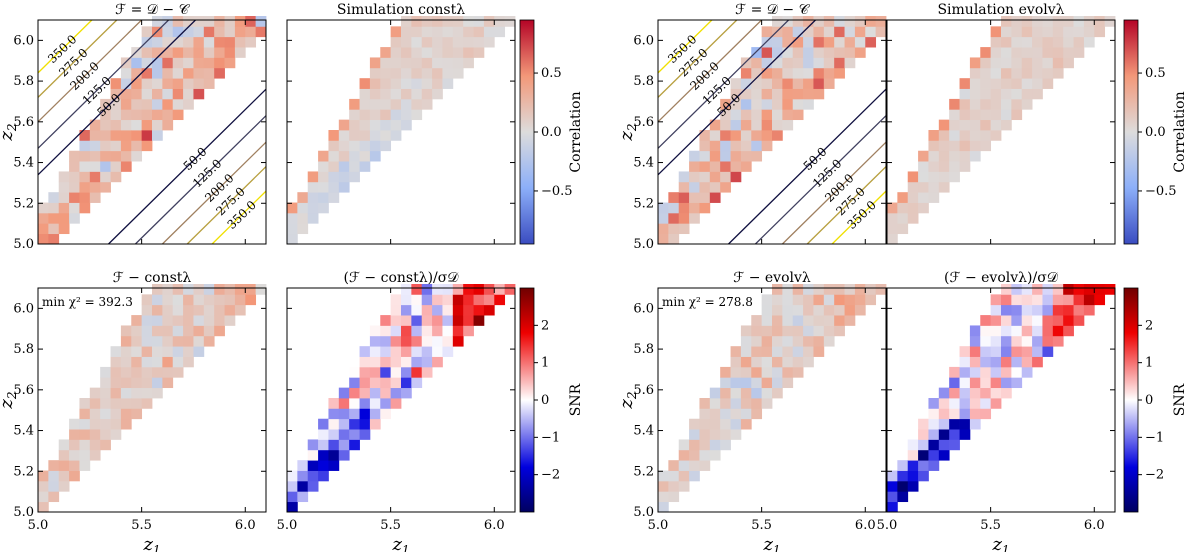 This screenshot has height=552, width=1200. I want to click on ticks, so click(400, 132).